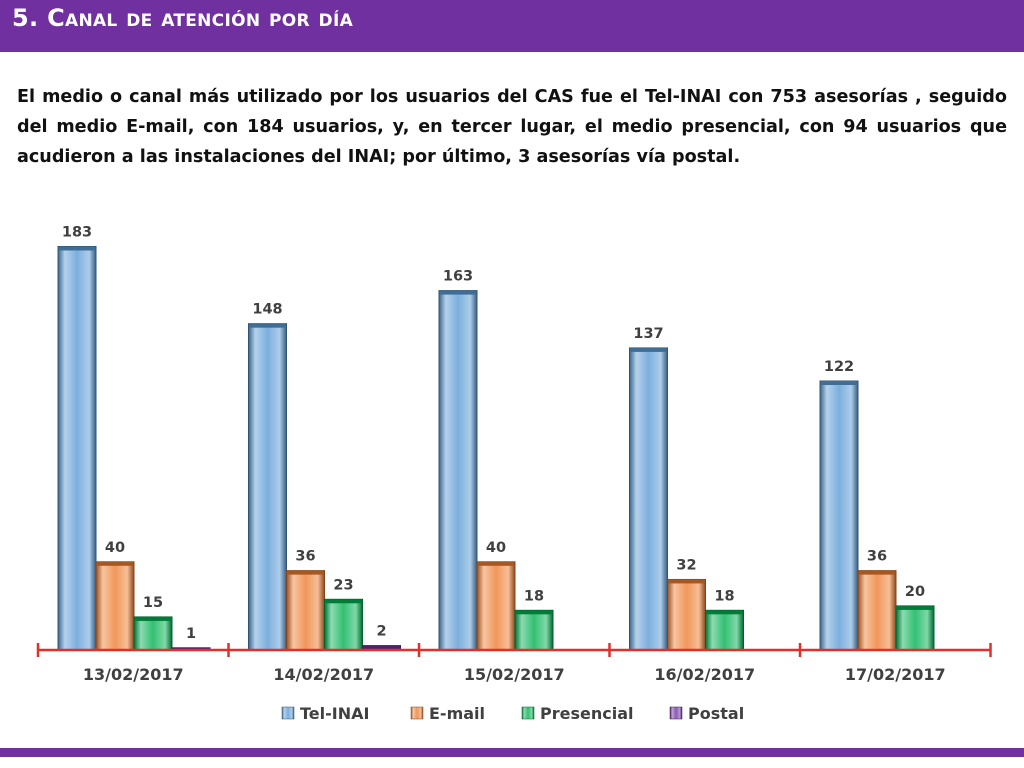 The image size is (1024, 768). What do you see at coordinates (334, 713) in the screenshot?
I see `legend-label-tel-inai: Tel-INAI` at bounding box center [334, 713].